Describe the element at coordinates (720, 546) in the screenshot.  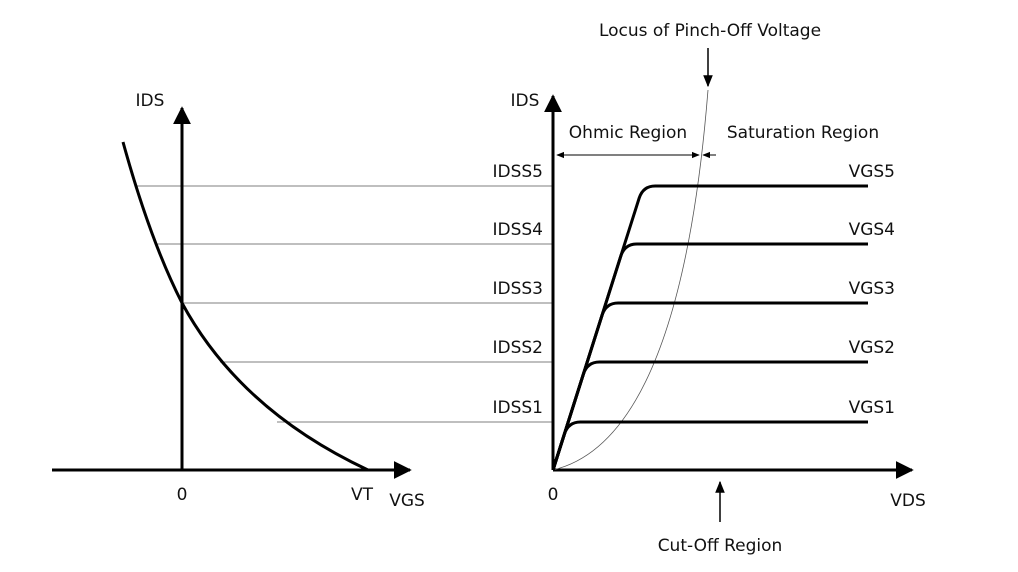
I see `cutoff-label: Cut-Off Region` at that location.